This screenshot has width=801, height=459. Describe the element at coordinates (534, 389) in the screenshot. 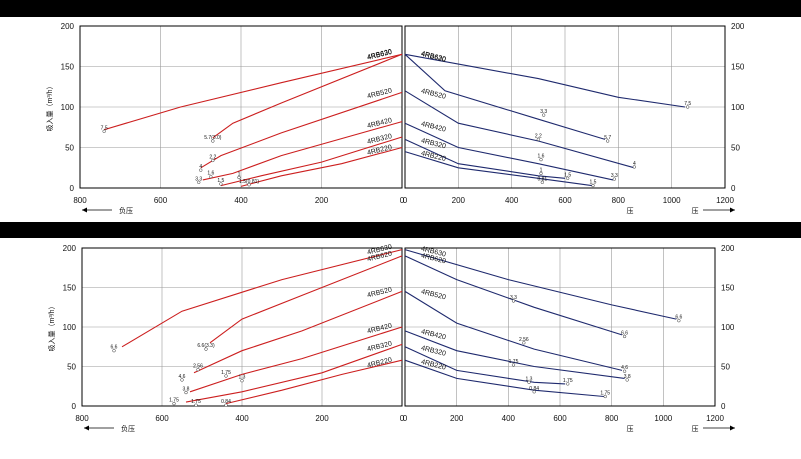

I see `data-point-label: 0.84` at that location.